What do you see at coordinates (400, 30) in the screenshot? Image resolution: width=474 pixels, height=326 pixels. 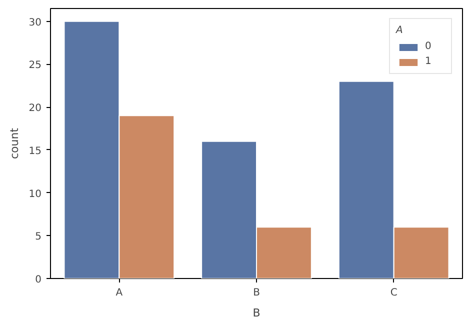 I see `legend-title: A` at bounding box center [400, 30].